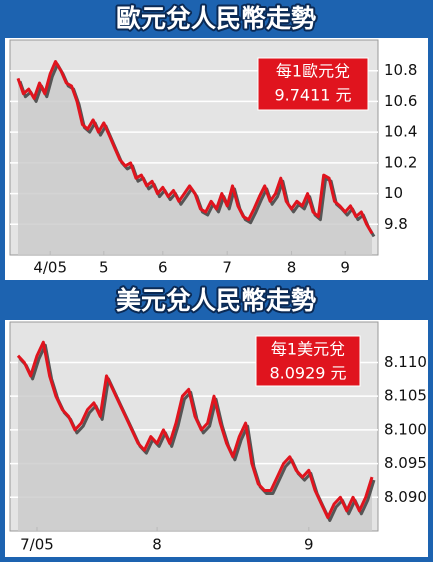 This screenshot has height=562, width=433. Describe the element at coordinates (308, 349) in the screenshot. I see `annotation: 每1美元兌` at that location.